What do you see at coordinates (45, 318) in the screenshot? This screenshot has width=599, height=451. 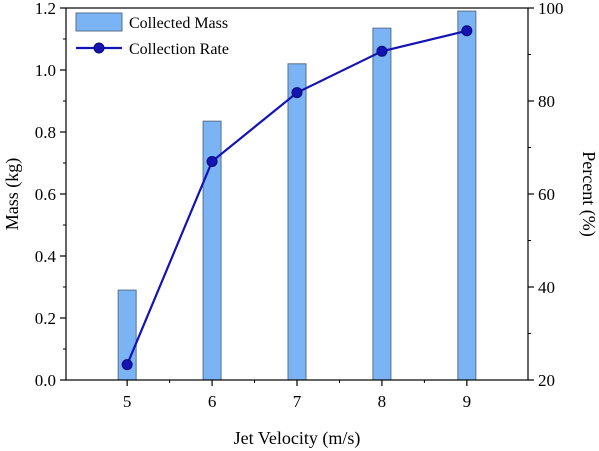 I see `y-tick-label: 0.2` at bounding box center [45, 318].